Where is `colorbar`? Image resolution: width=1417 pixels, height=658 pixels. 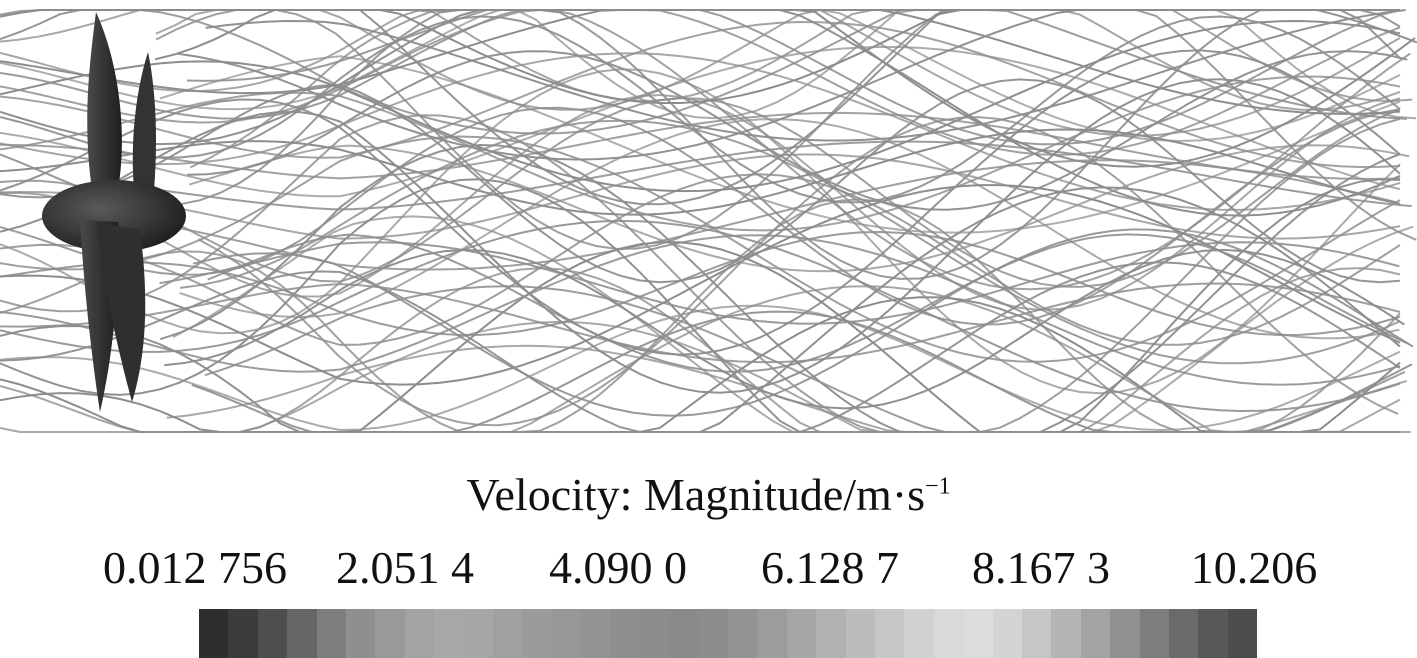
colorbar is located at coordinates (728, 633).